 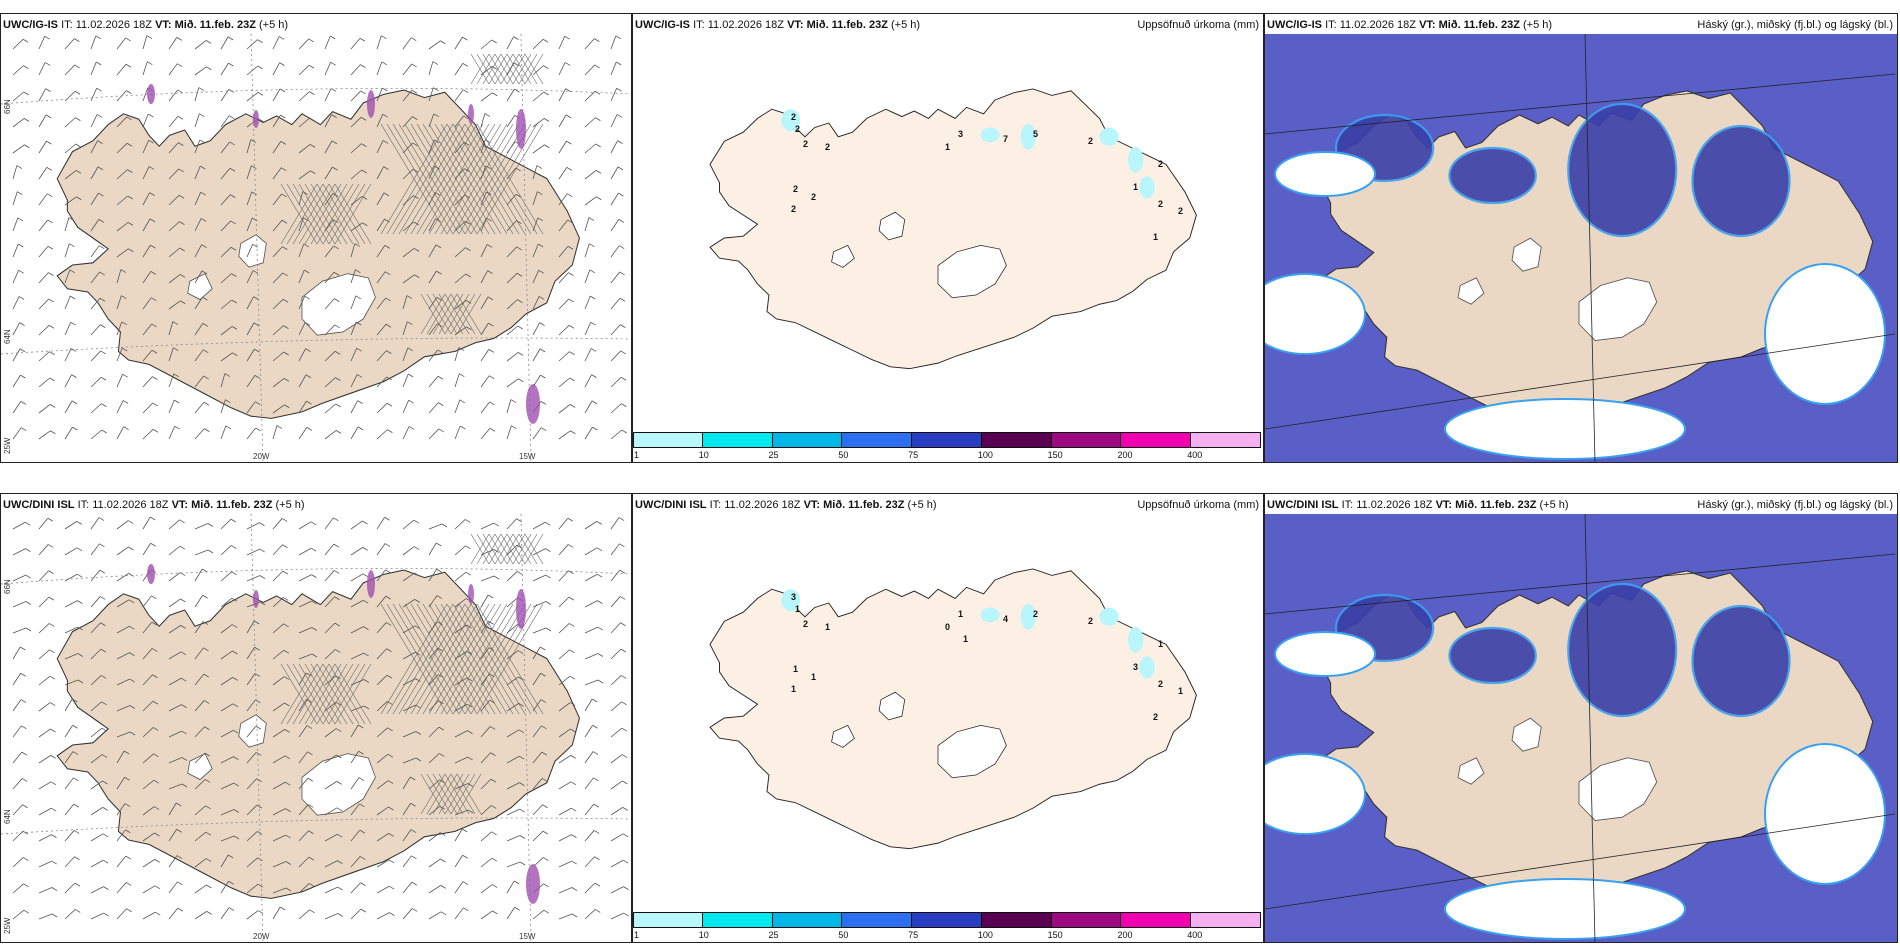 I want to click on lat-label-64: 64N, so click(x=7, y=336).